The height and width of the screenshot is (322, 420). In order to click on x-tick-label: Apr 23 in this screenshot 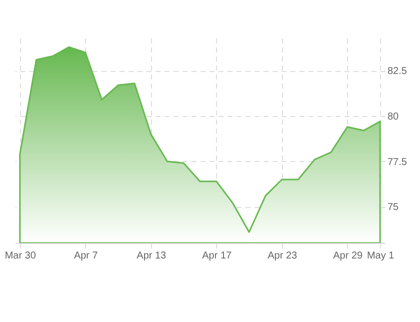, I will do `click(283, 256)`.